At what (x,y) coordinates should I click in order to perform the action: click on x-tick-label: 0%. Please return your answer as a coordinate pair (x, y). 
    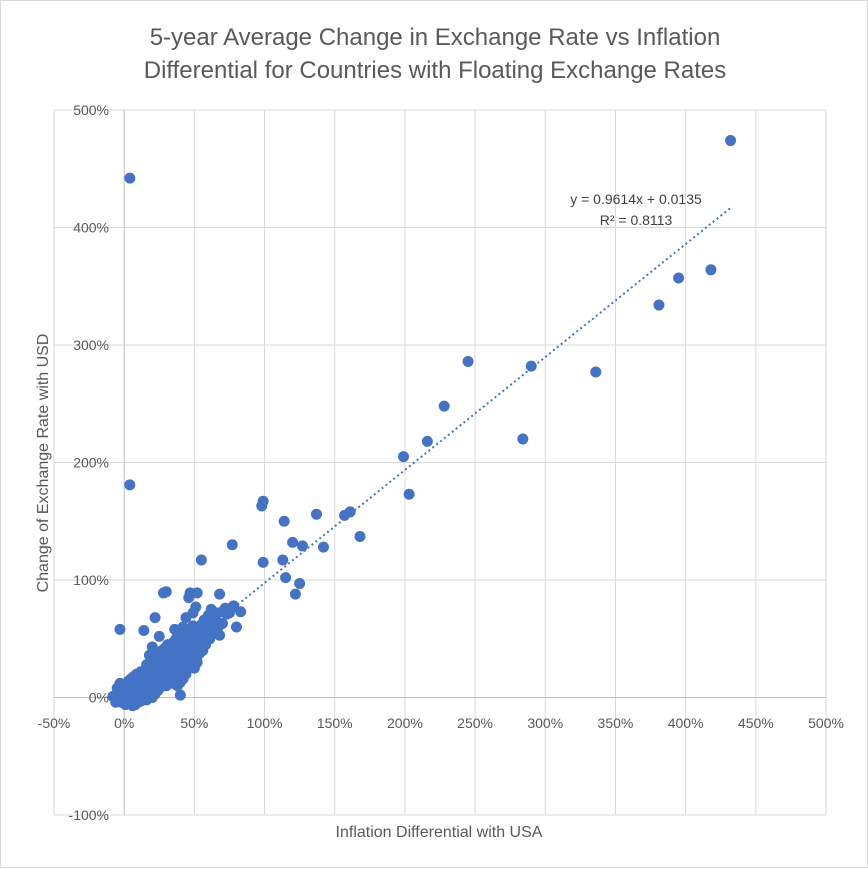
    Looking at the image, I should click on (124, 723).